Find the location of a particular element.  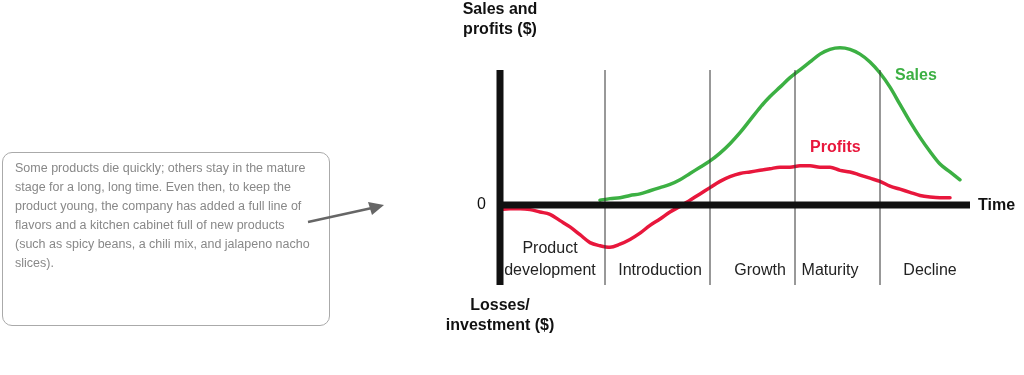

x-tick-label: Decline is located at coordinates (930, 269).